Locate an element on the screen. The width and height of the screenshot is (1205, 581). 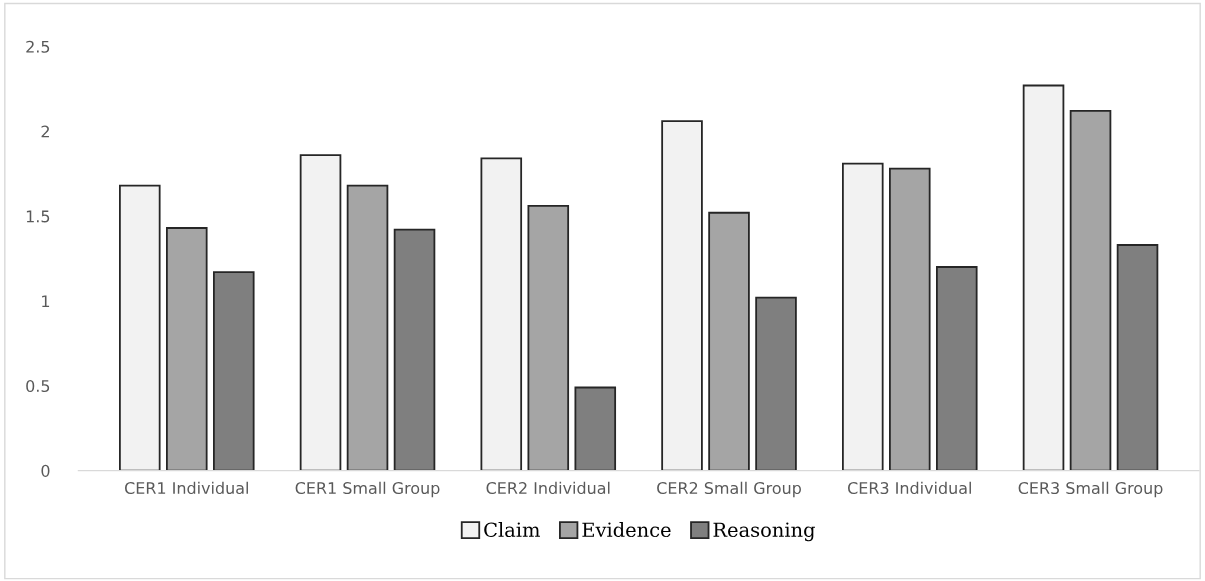
y-tick-label: 0 is located at coordinates (45, 470).